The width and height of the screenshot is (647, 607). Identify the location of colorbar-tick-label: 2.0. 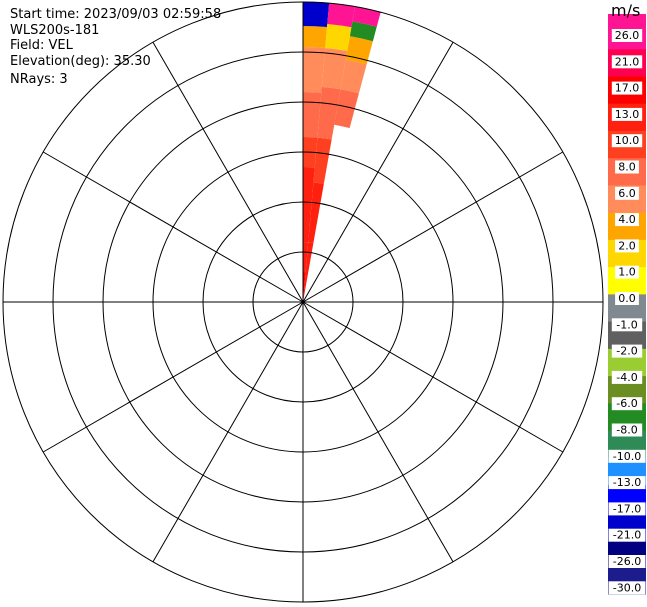
(627, 245).